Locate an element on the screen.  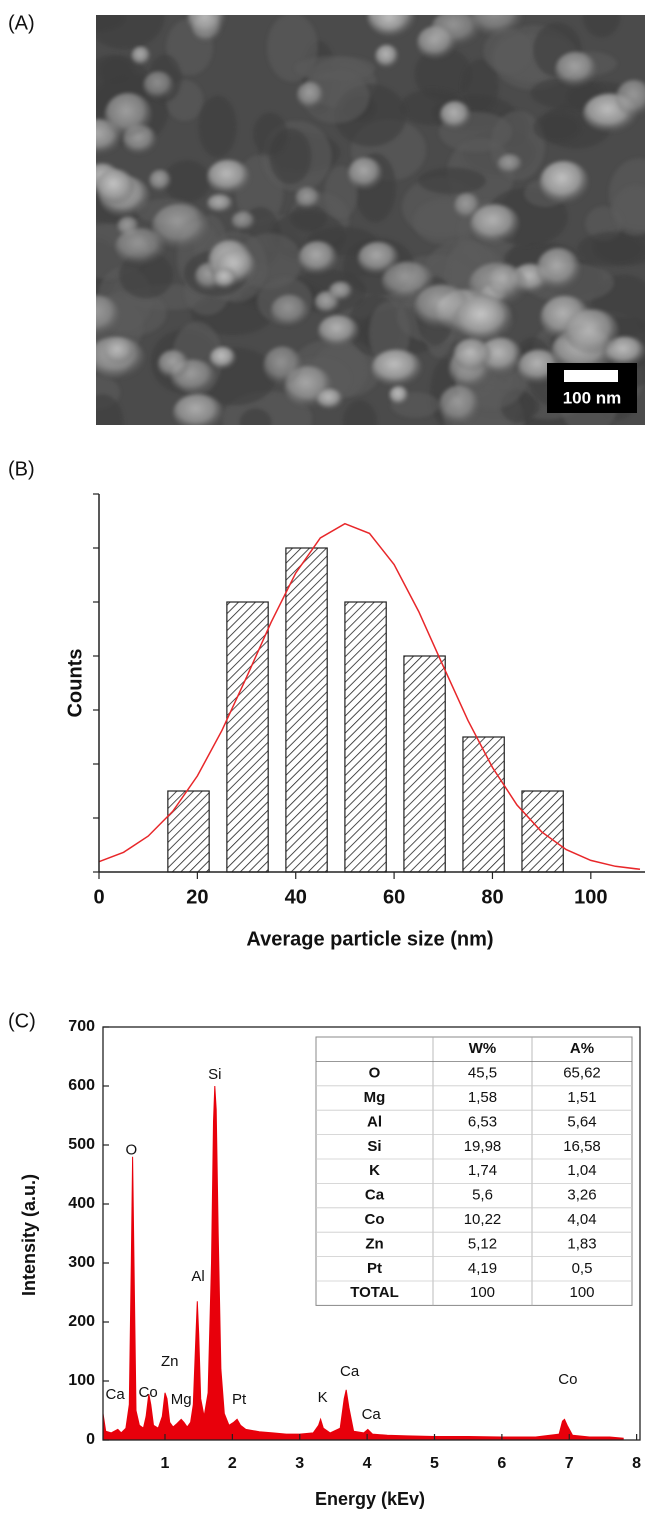
table-cell: 10,22 is located at coordinates (483, 1219).